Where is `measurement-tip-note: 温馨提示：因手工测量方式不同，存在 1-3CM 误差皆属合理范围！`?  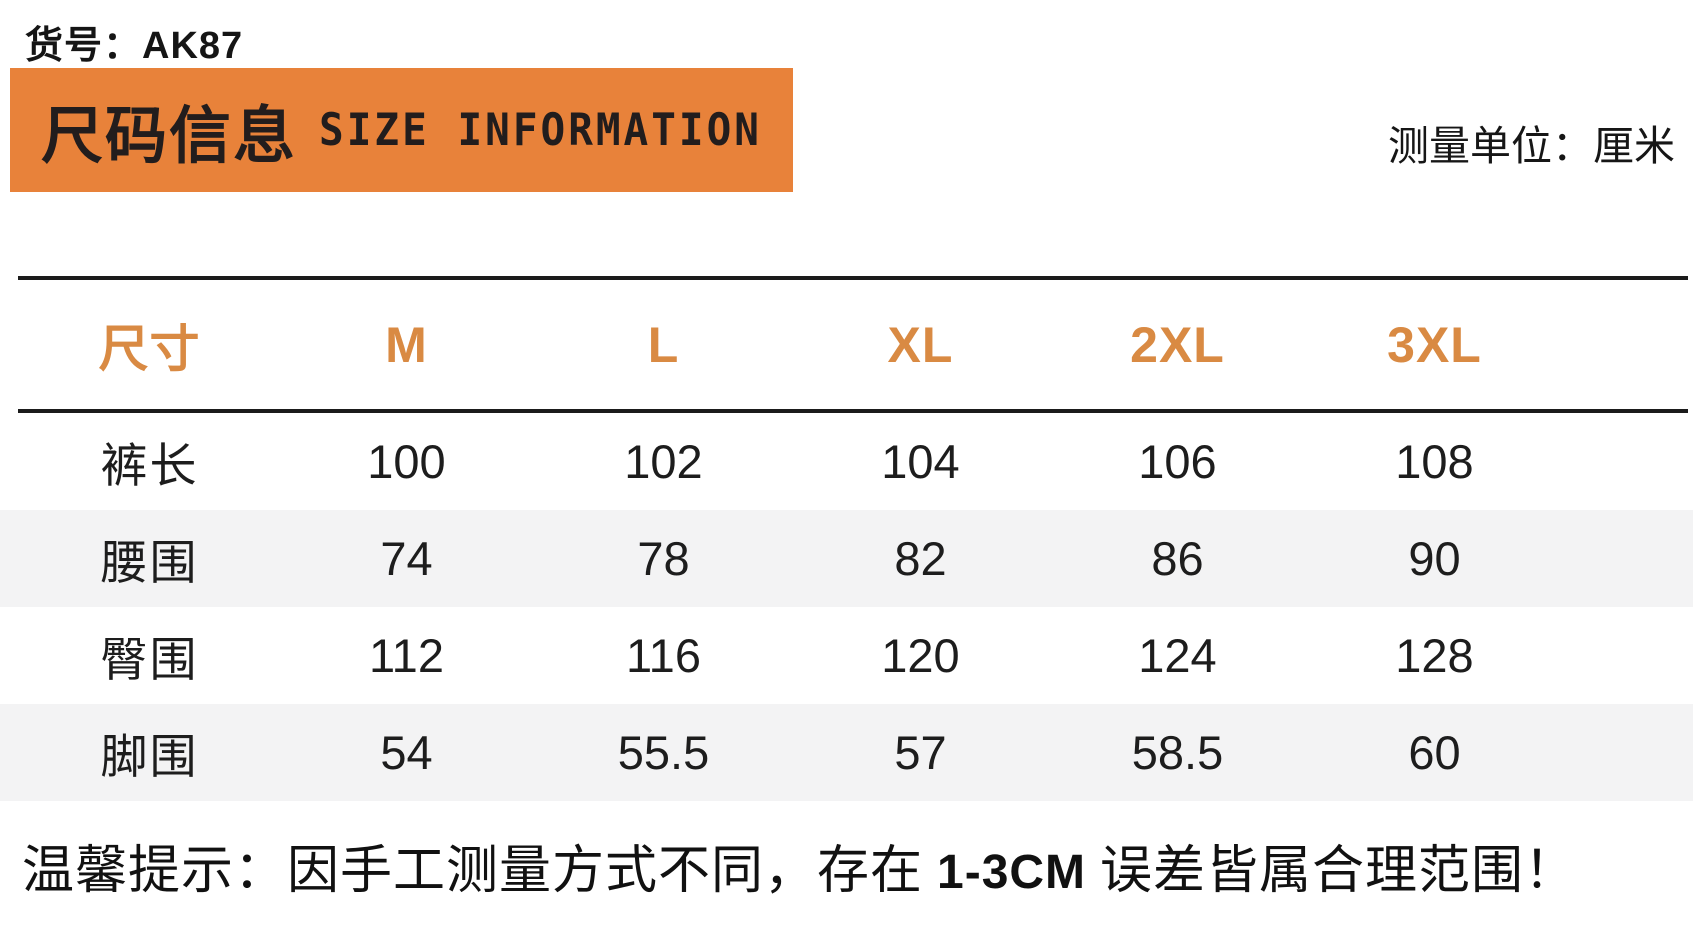
measurement-tip-note: 温馨提示：因手工测量方式不同，存在 1-3CM 误差皆属合理范围！ is located at coordinates (799, 865).